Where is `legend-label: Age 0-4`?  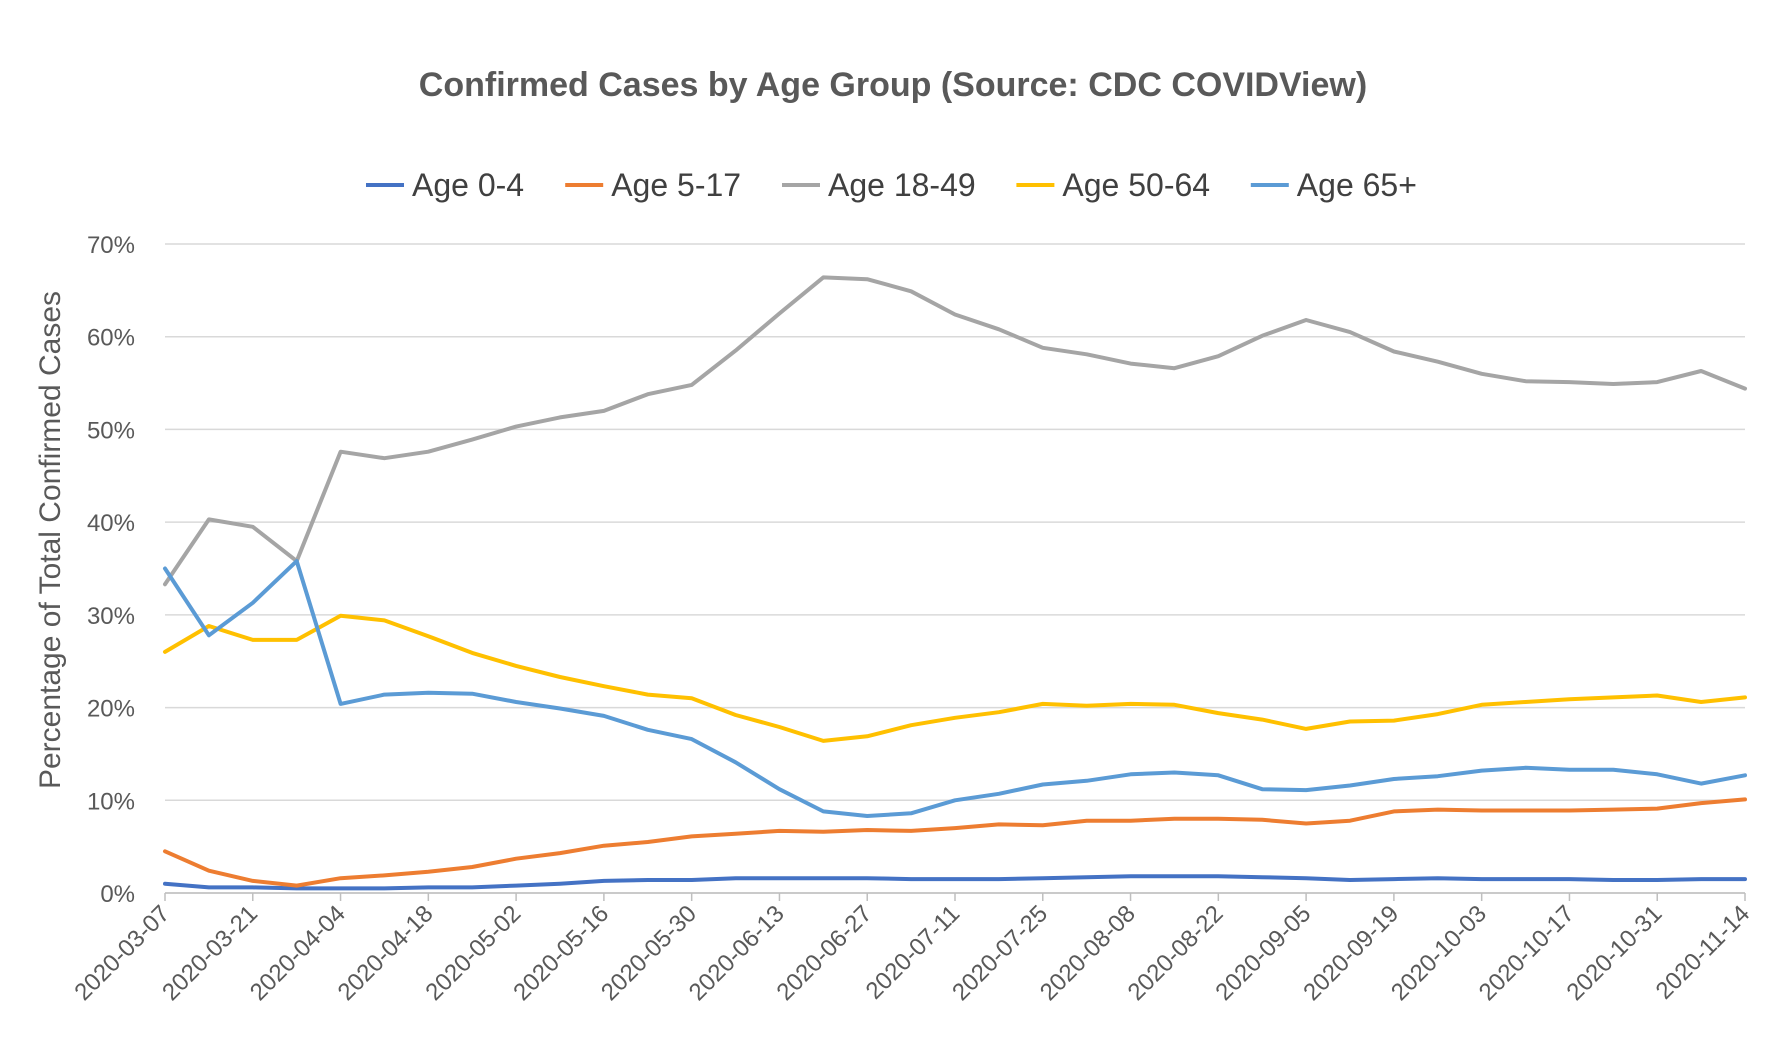 legend-label: Age 0-4 is located at coordinates (468, 185).